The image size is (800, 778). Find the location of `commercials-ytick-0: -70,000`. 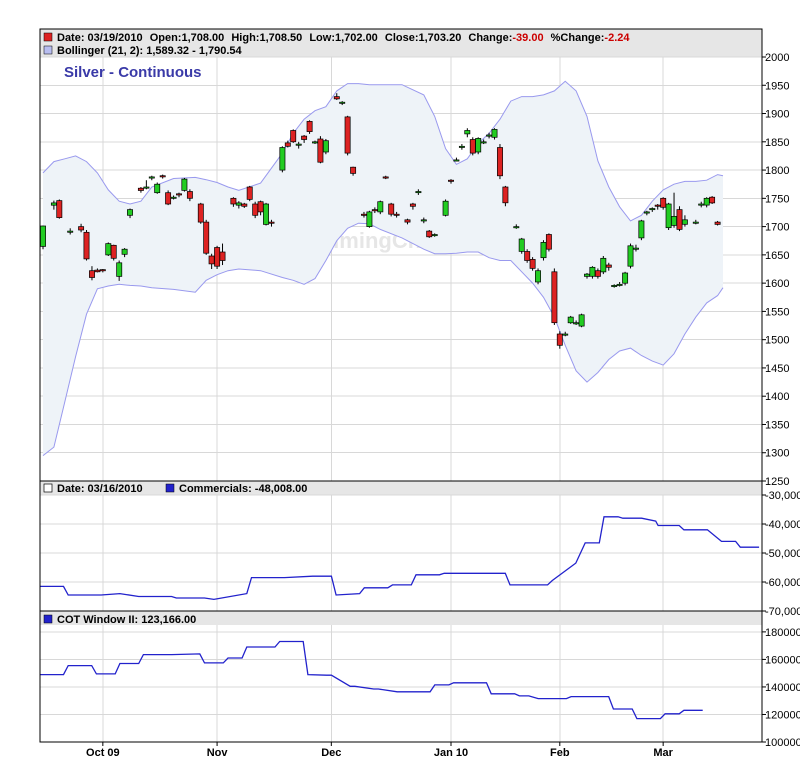

commercials-ytick-0: -70,000 is located at coordinates (782, 612).